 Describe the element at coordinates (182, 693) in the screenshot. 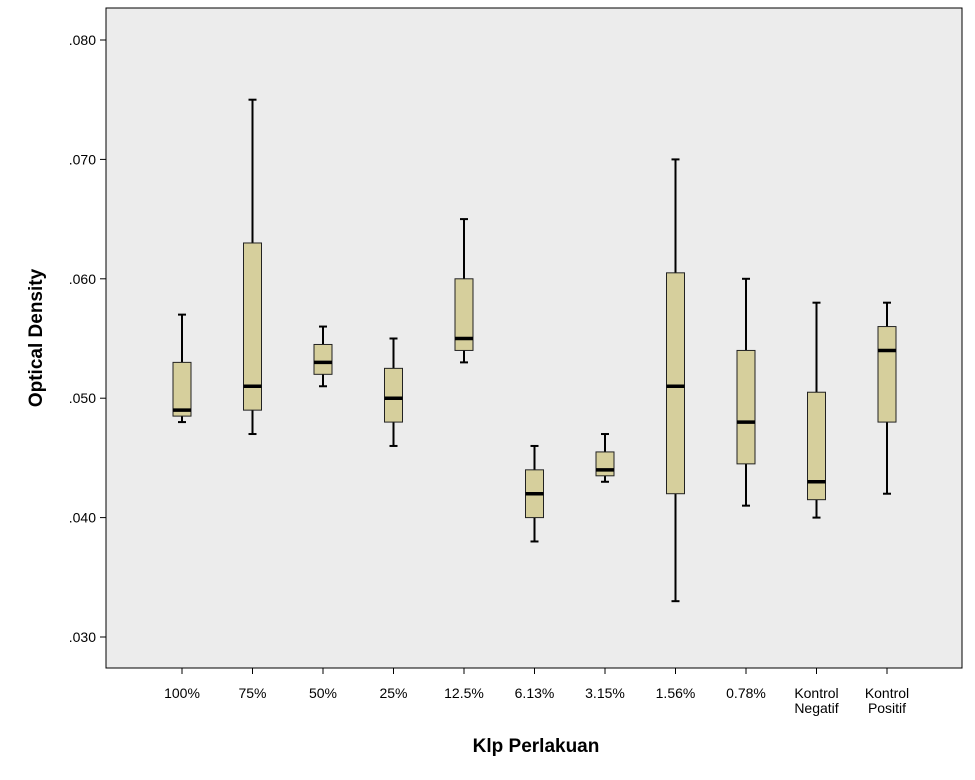

I see `x-tick-label: 100%` at that location.